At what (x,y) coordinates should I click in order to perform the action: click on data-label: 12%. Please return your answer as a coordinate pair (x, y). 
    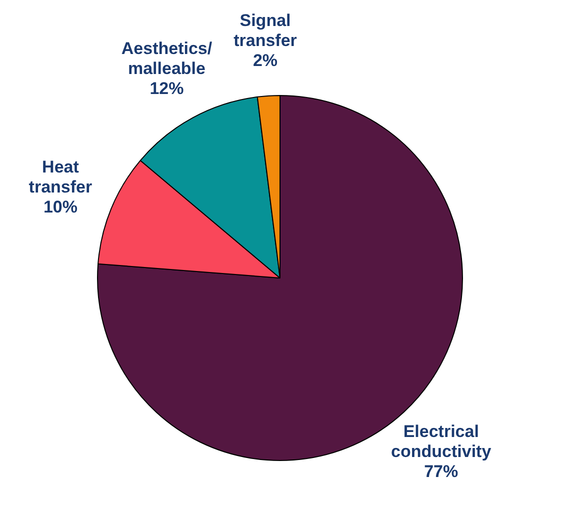
    Looking at the image, I should click on (167, 88).